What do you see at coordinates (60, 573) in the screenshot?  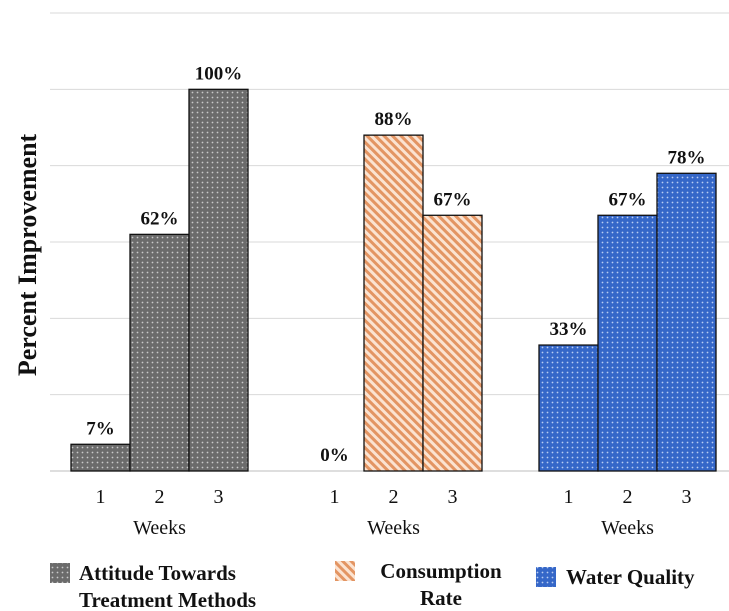 I see `legend-swatch-g1` at bounding box center [60, 573].